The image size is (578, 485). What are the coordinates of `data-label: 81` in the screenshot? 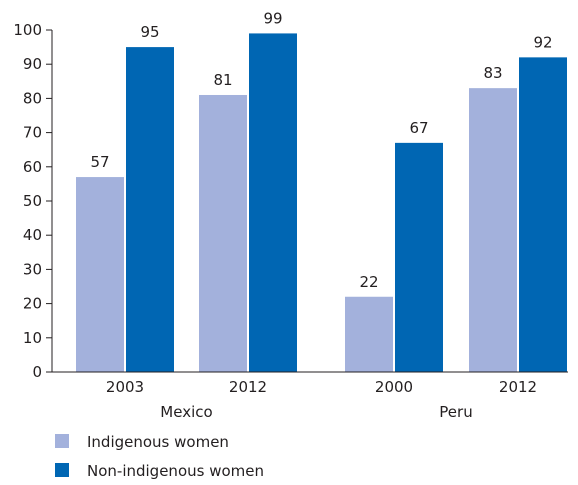 It's located at (222, 80).